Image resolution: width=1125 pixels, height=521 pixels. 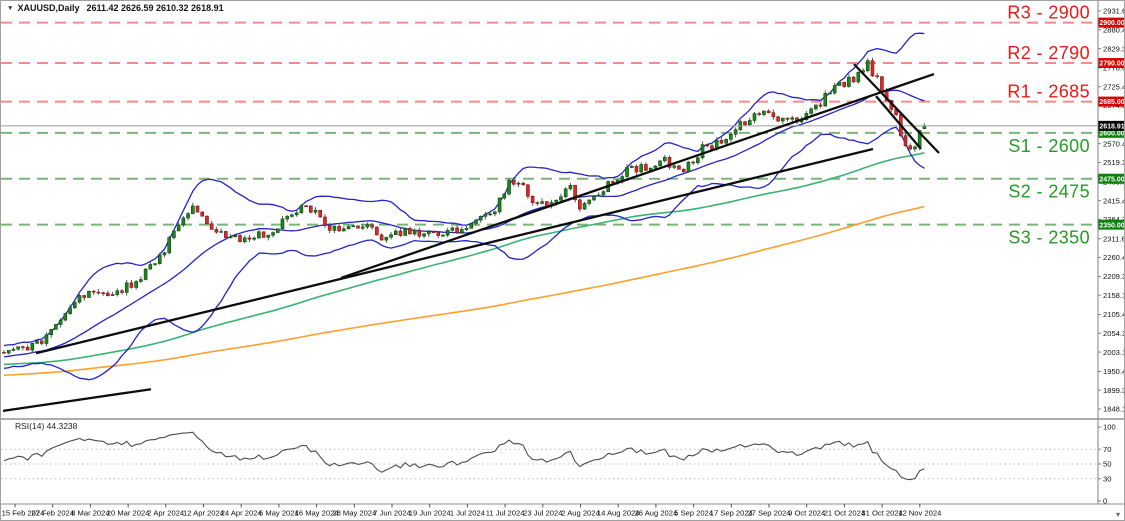 What do you see at coordinates (1114, 29) in the screenshot?
I see `price-tick-label: 2880.45` at bounding box center [1114, 29].